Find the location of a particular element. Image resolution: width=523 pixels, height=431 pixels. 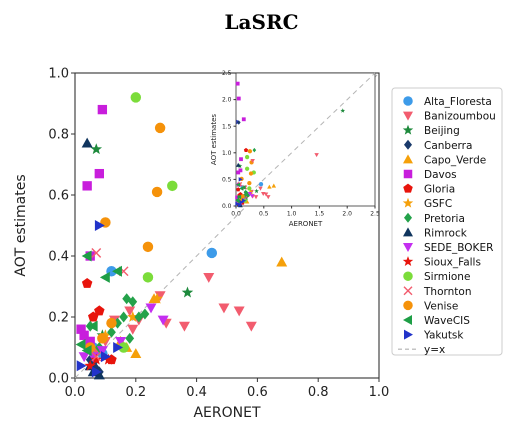

series-thornton is located at coordinates (110, 305).